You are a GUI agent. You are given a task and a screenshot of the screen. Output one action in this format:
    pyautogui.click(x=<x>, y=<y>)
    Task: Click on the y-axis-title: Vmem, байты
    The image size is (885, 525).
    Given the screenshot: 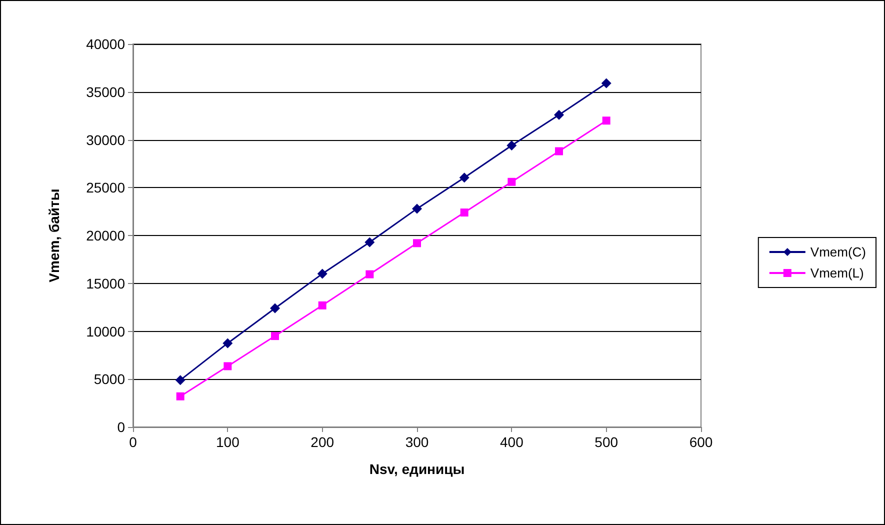 What is the action you would take?
    pyautogui.click(x=54, y=235)
    